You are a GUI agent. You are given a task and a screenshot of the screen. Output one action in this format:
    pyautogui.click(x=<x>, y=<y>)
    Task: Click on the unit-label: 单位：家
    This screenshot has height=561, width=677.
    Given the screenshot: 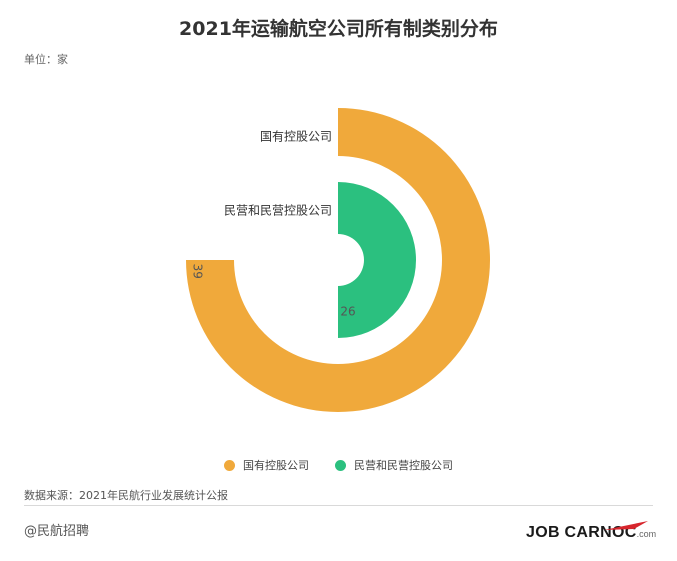 What is the action you would take?
    pyautogui.click(x=46, y=59)
    